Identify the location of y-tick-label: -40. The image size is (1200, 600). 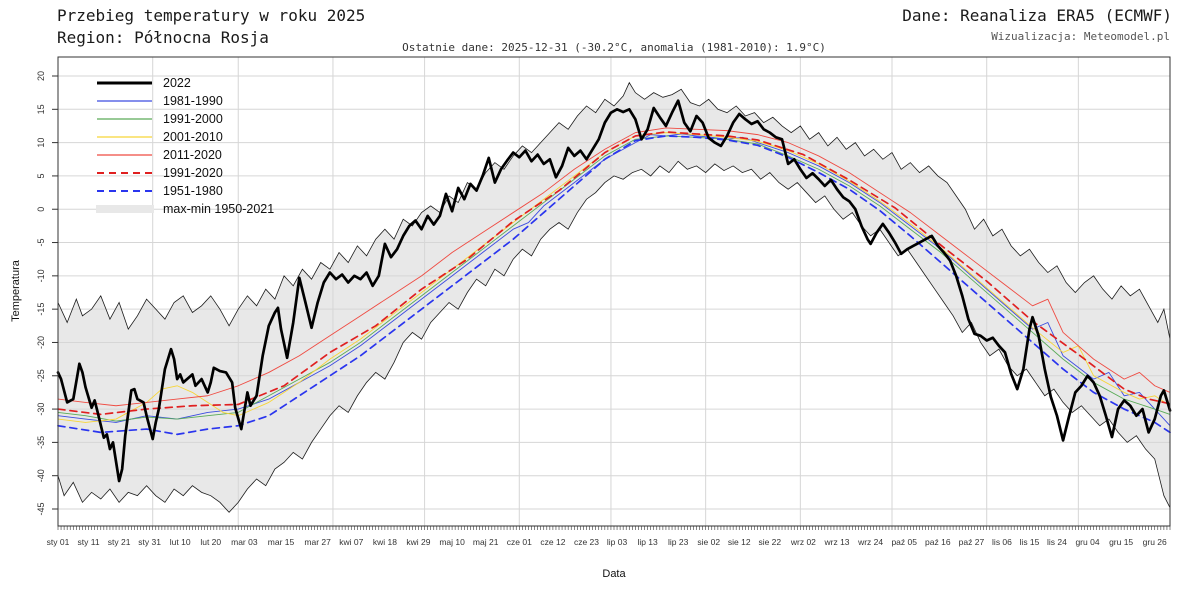
(41, 475).